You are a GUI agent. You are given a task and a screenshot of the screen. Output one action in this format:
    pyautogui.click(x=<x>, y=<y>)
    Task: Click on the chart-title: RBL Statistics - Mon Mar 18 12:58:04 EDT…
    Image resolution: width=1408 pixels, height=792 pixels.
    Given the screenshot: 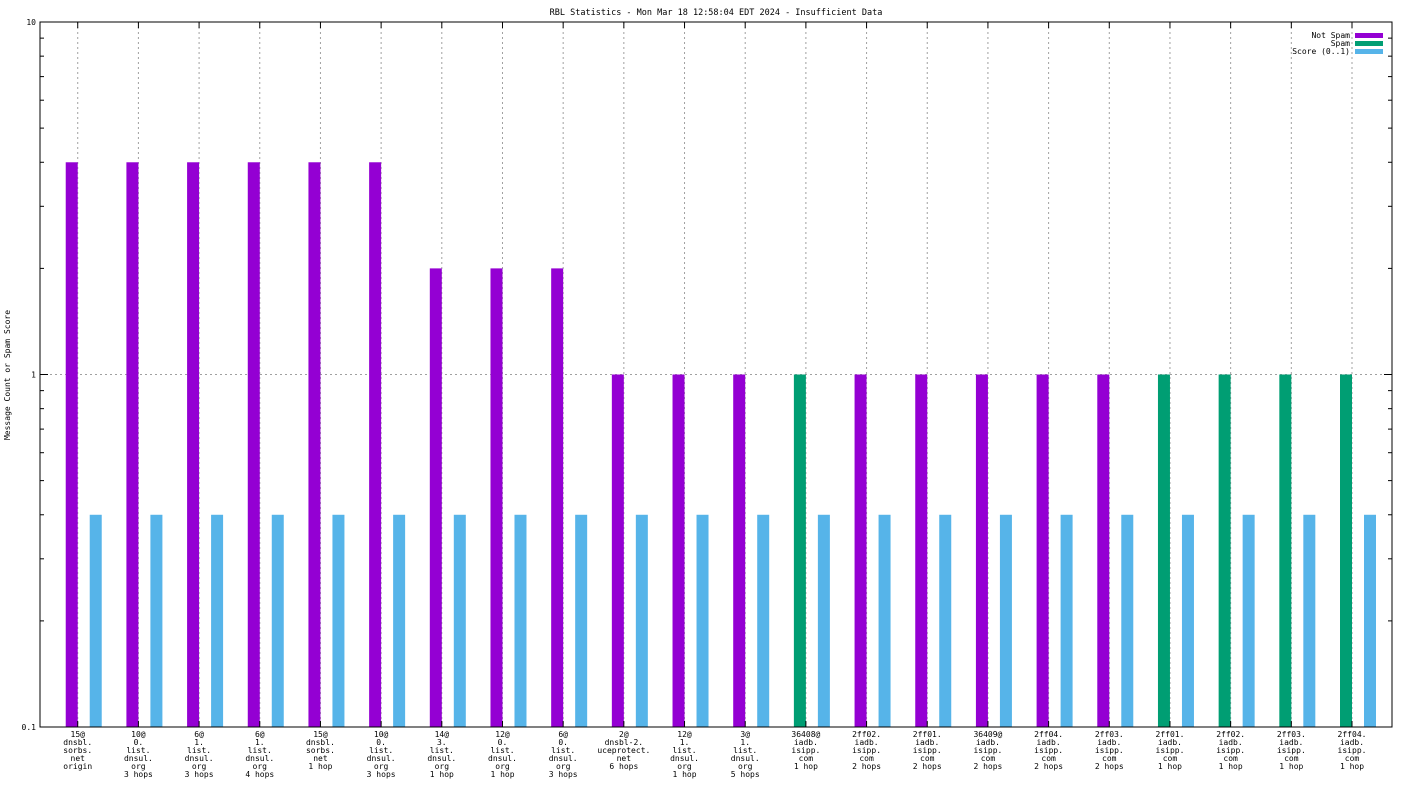 What is the action you would take?
    pyautogui.click(x=716, y=13)
    